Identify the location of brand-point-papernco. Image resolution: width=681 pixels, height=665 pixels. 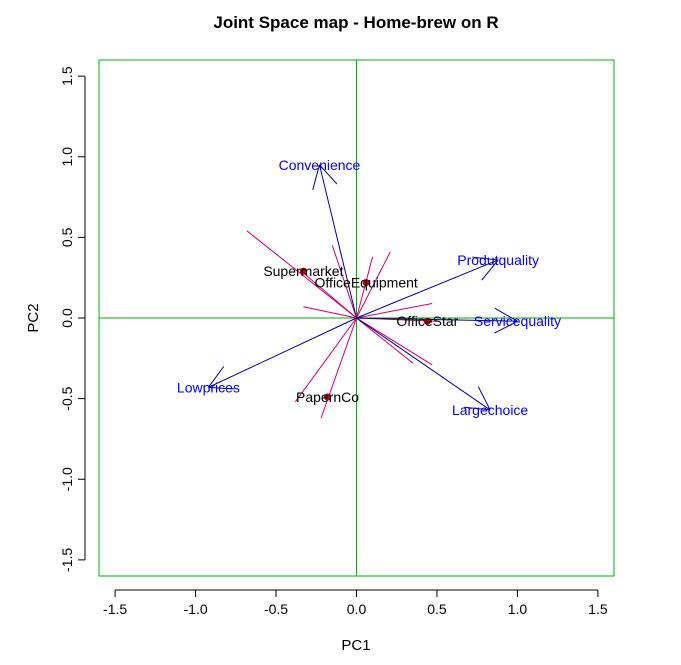
(328, 397).